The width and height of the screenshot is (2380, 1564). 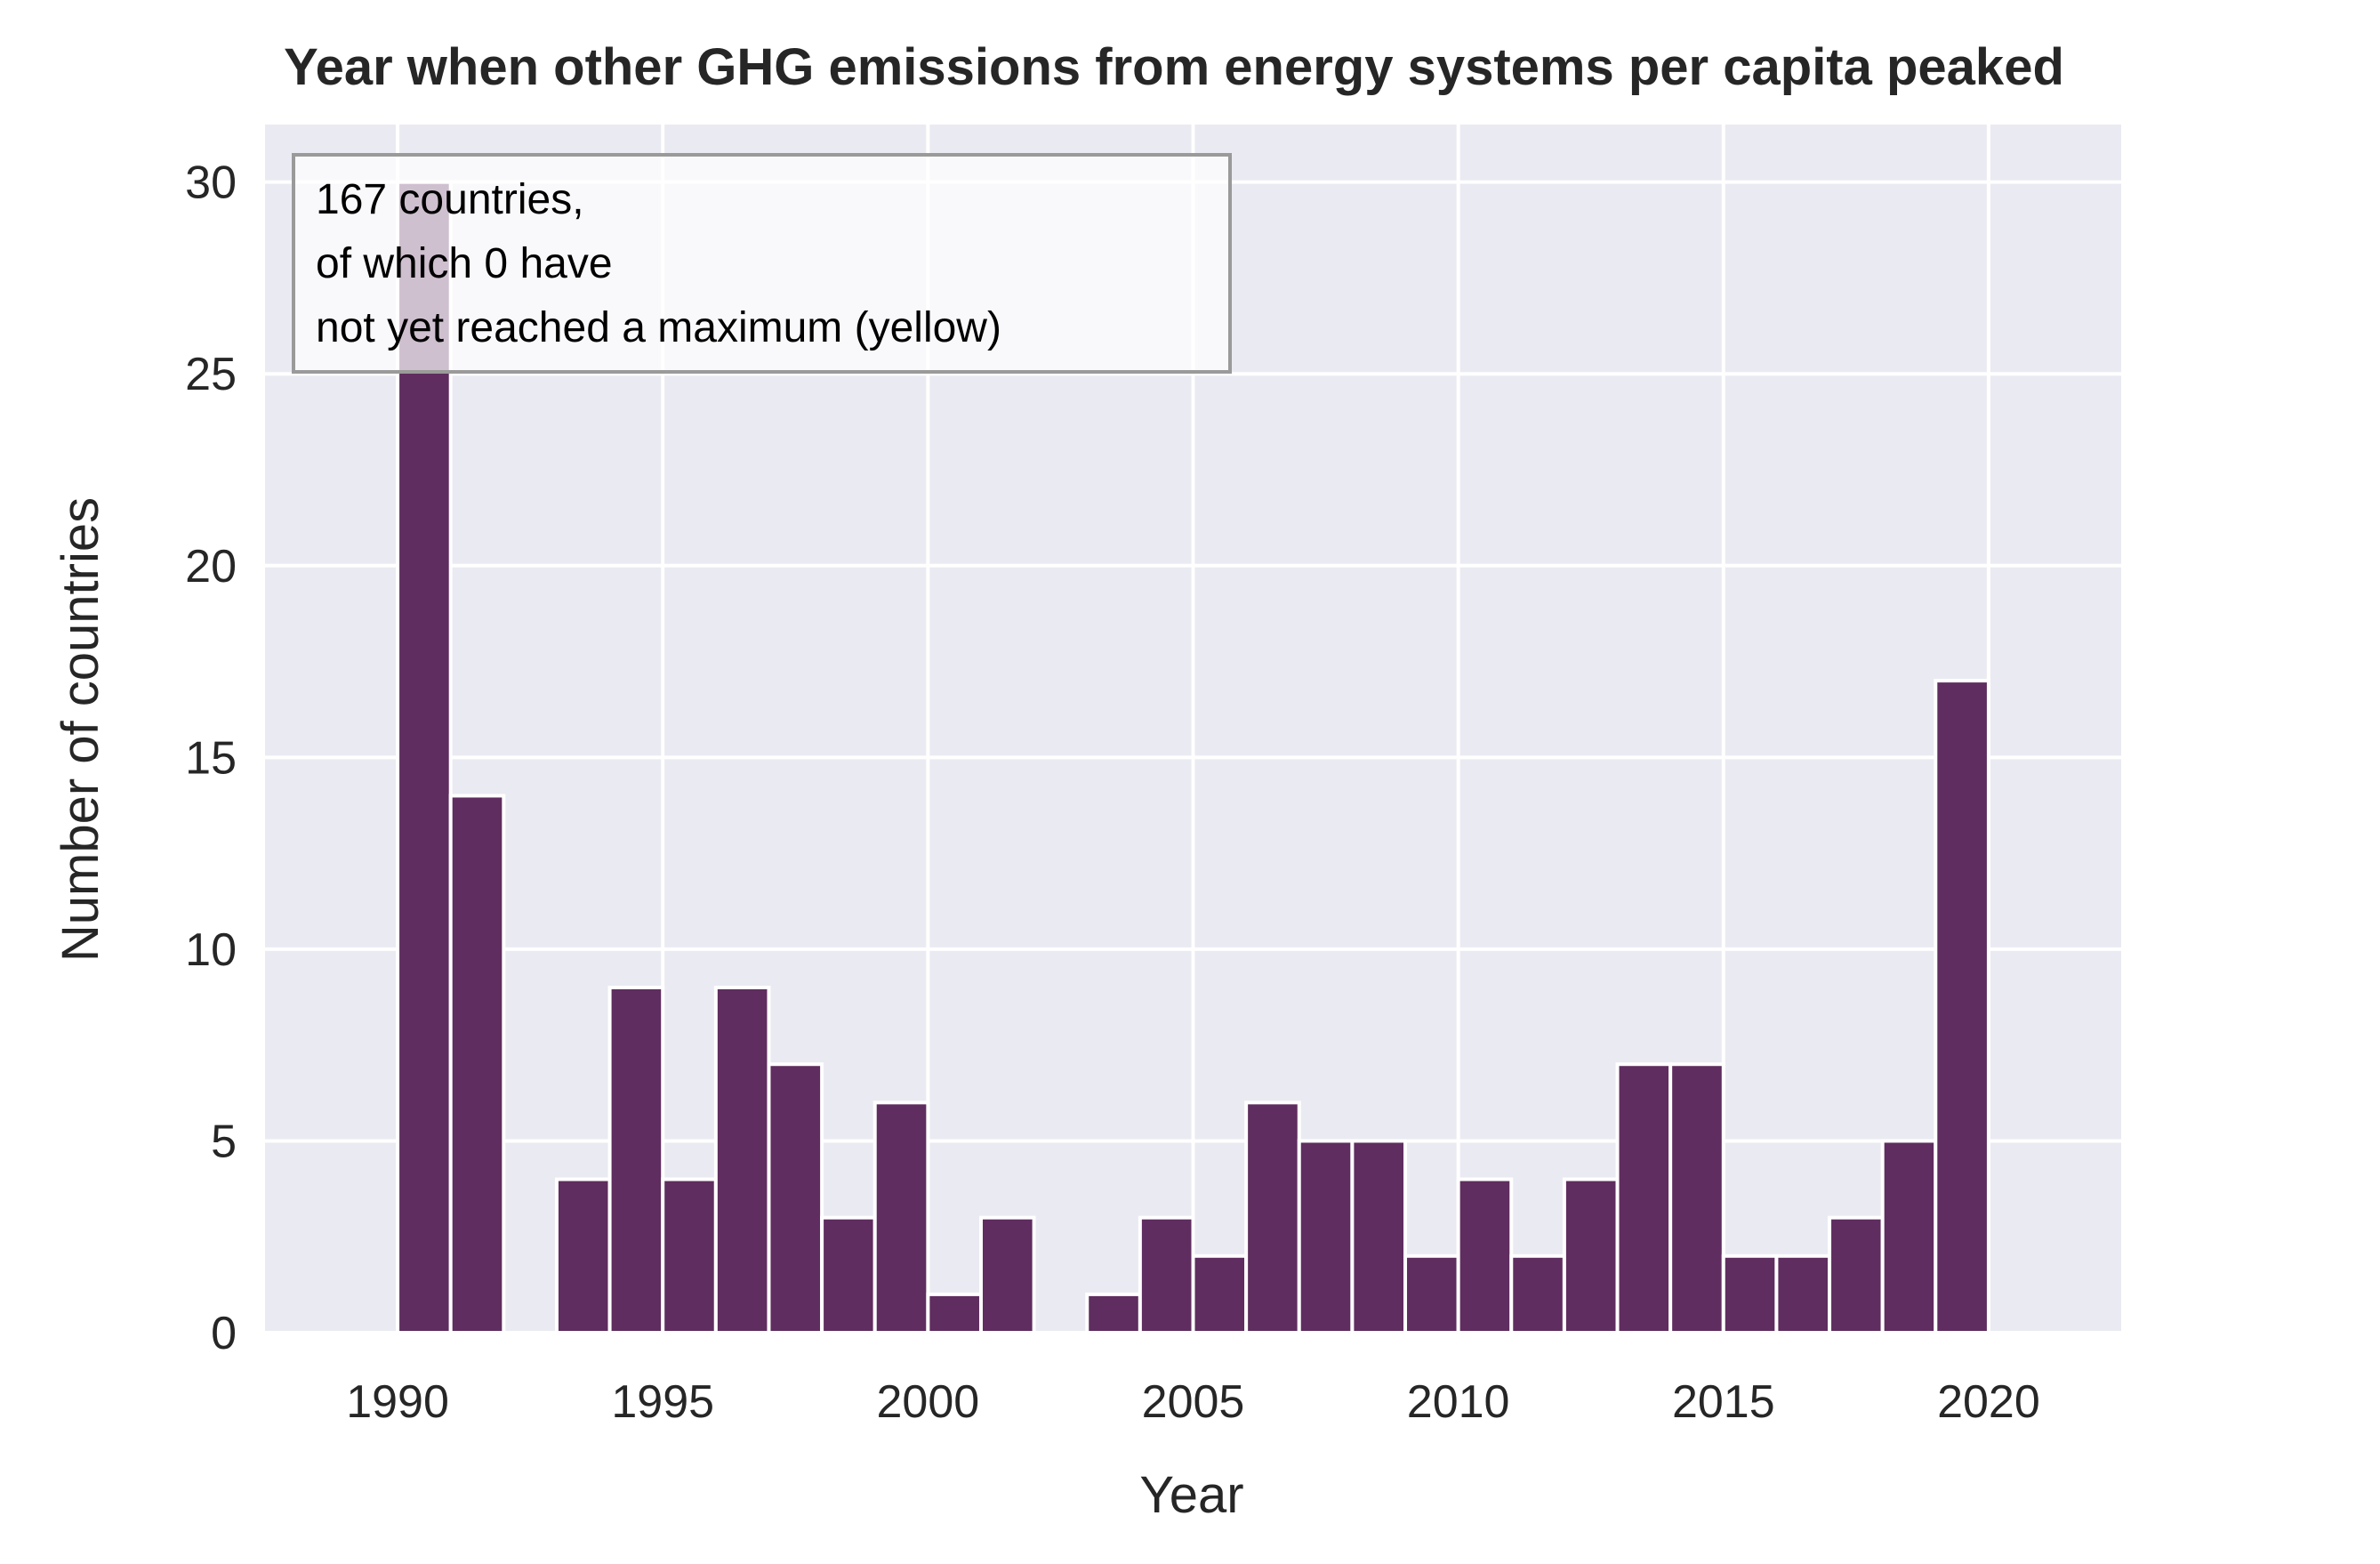 What do you see at coordinates (397, 1402) in the screenshot?
I see `x-tick-label: 1990` at bounding box center [397, 1402].